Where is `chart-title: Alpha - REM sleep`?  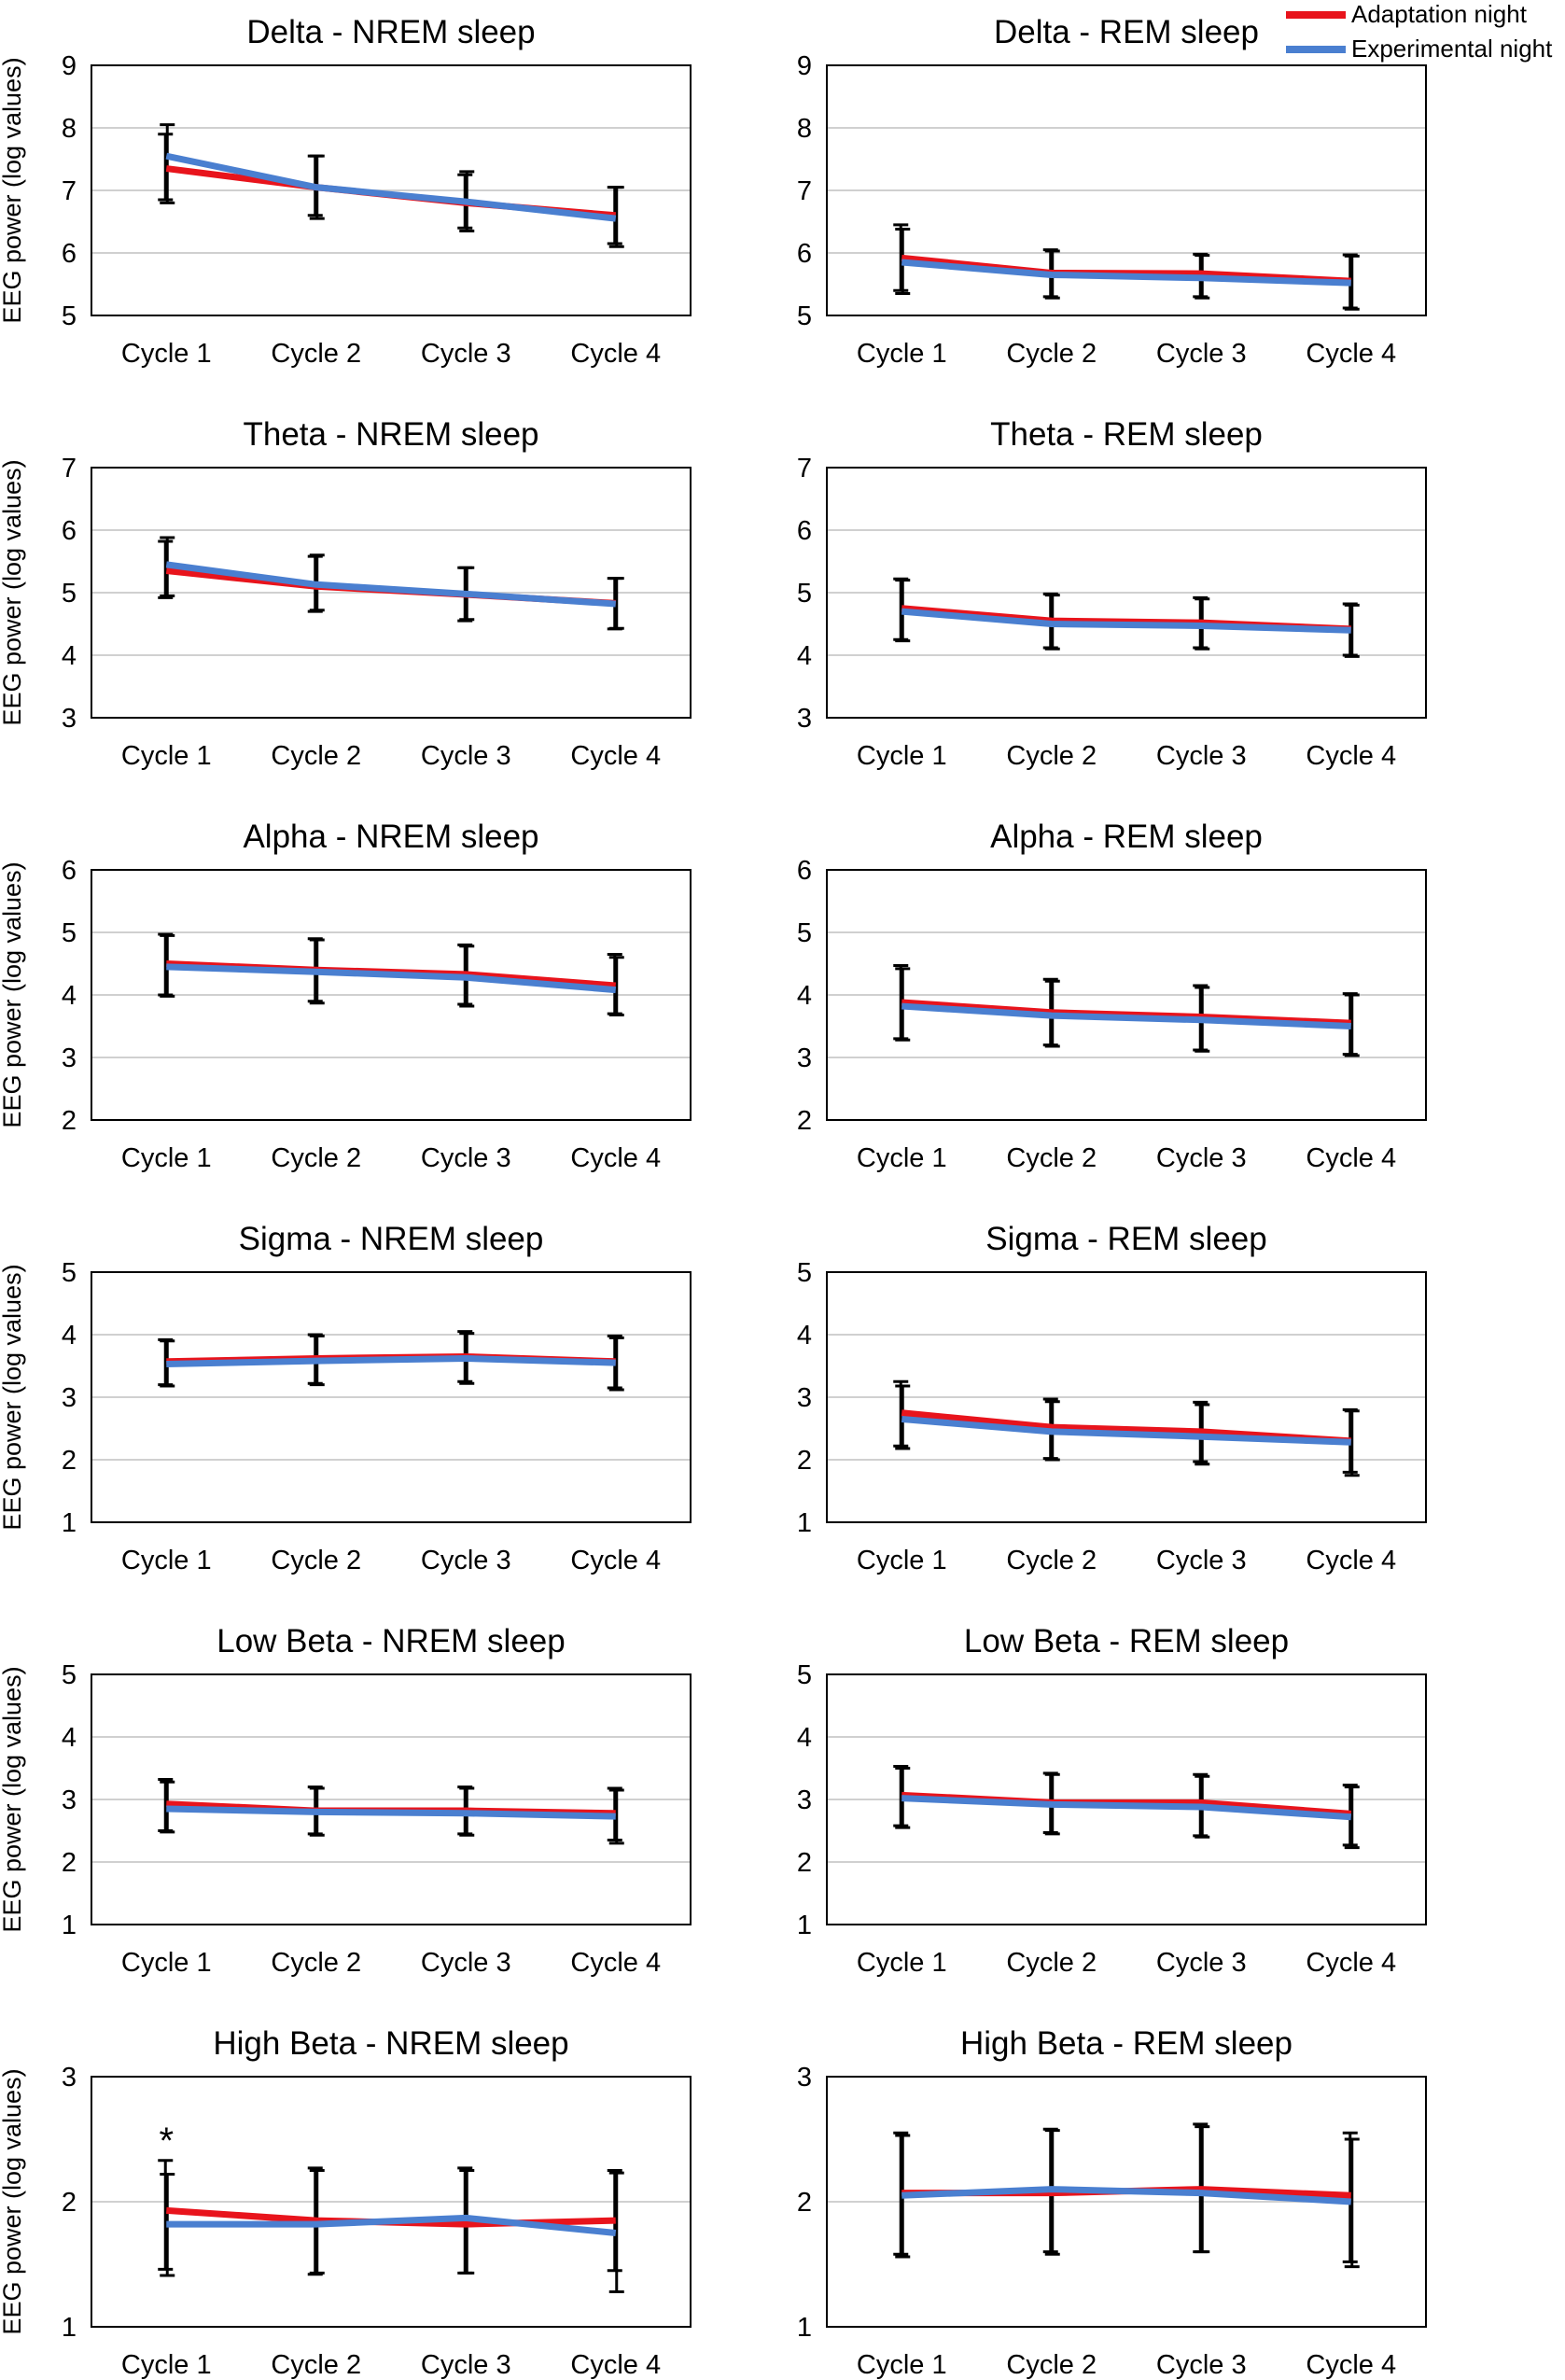
chart-title: Alpha - REM sleep is located at coordinates (1126, 837).